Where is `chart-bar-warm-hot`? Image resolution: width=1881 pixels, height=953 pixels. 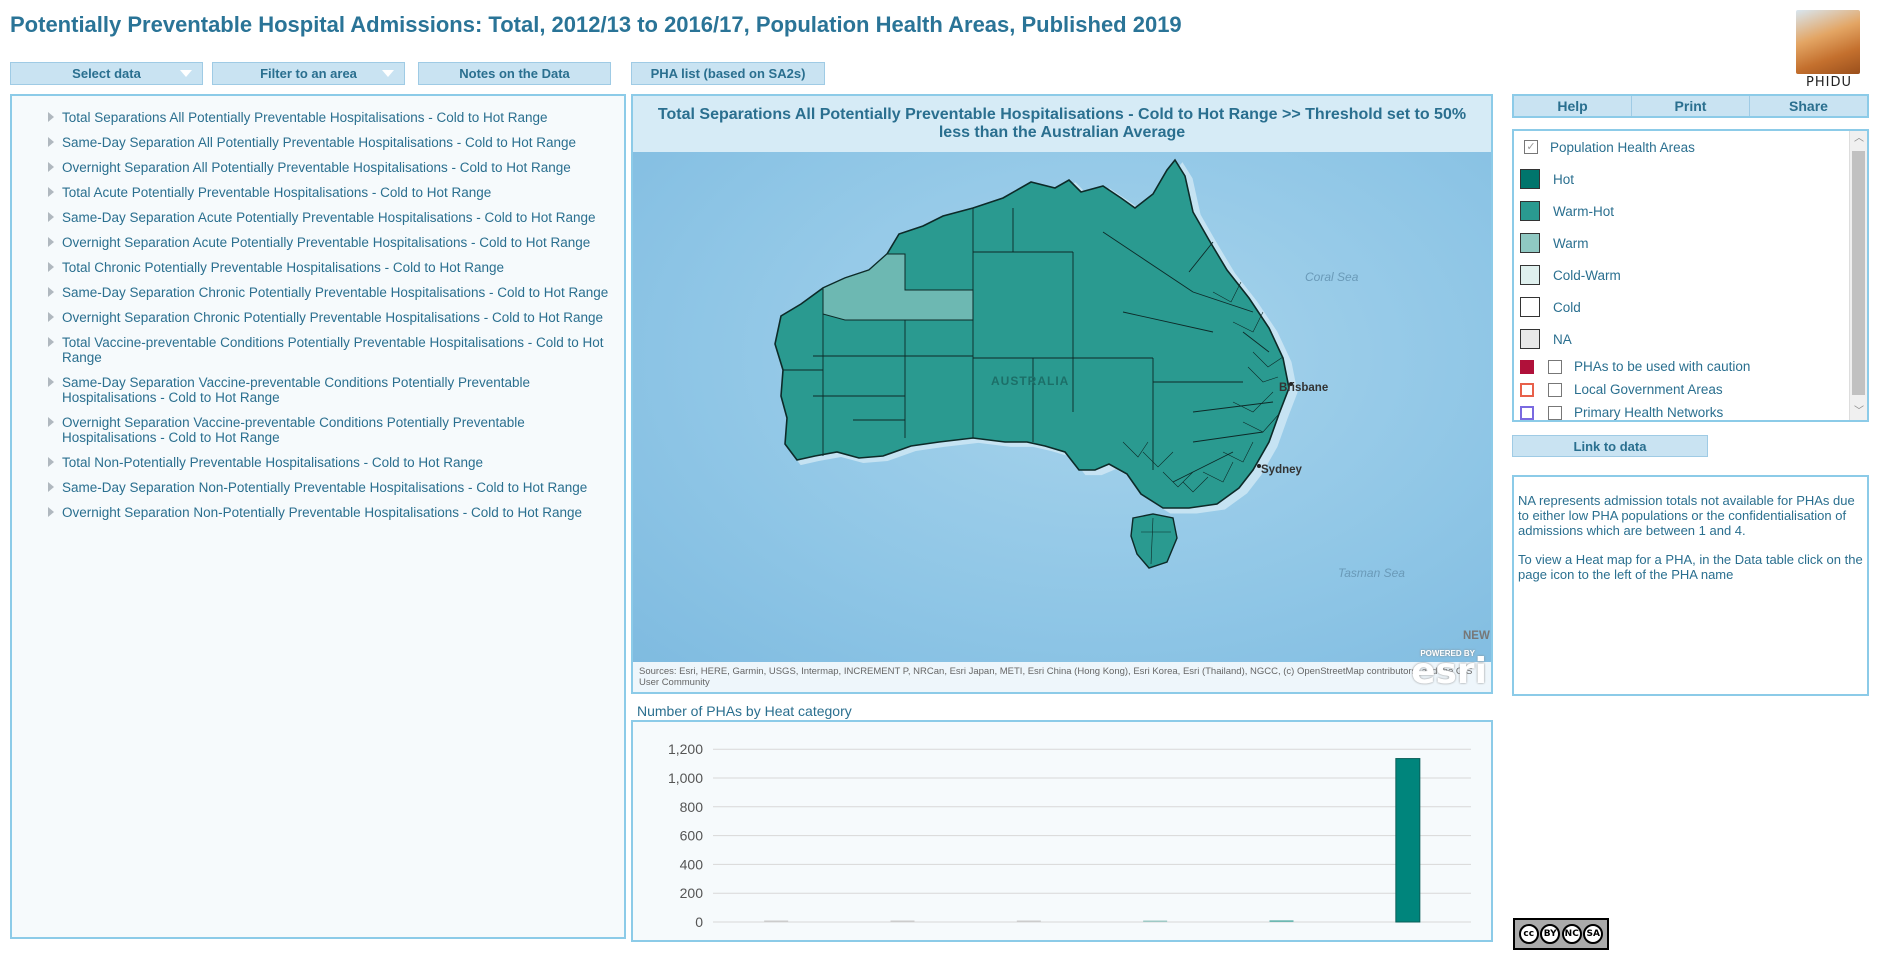
chart-bar-warm-hot is located at coordinates (1281, 921).